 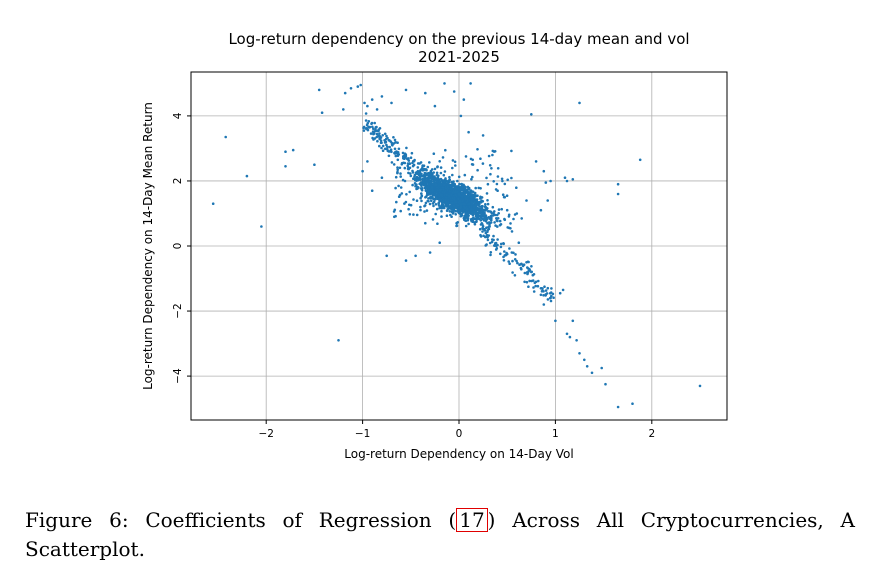 I want to click on x-axis-label: Log-return Dependency on 14-Day Vol, so click(x=458, y=454).